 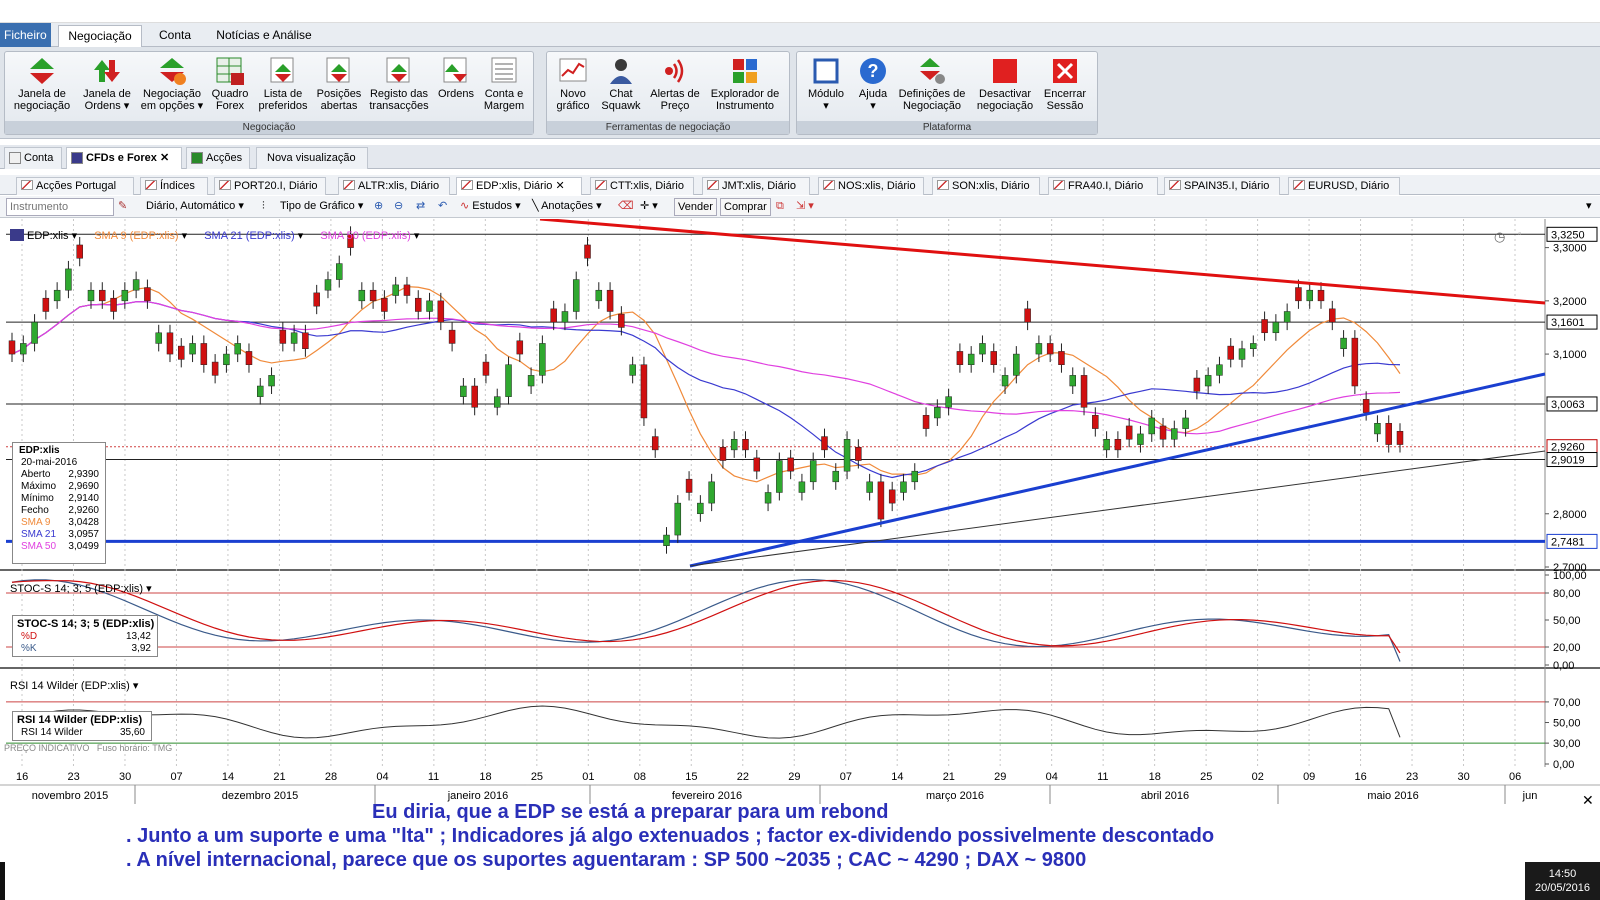 I want to click on workspace-tab-conta: Conta, so click(x=33, y=158).